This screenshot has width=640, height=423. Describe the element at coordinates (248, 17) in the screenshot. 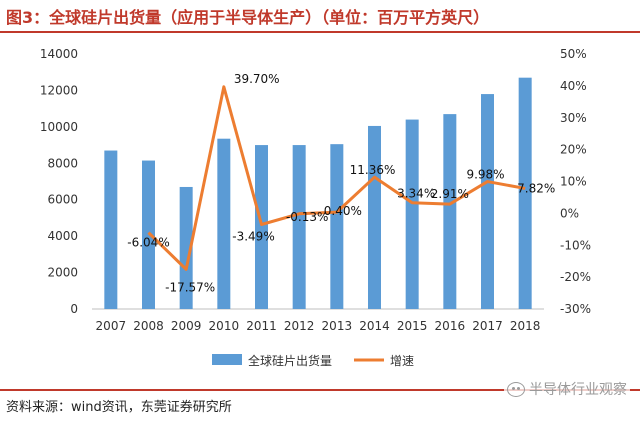

I see `chart-title: 图3：全球硅片出货量（应用于半导体生产）（单位：百万平方英尺）` at that location.